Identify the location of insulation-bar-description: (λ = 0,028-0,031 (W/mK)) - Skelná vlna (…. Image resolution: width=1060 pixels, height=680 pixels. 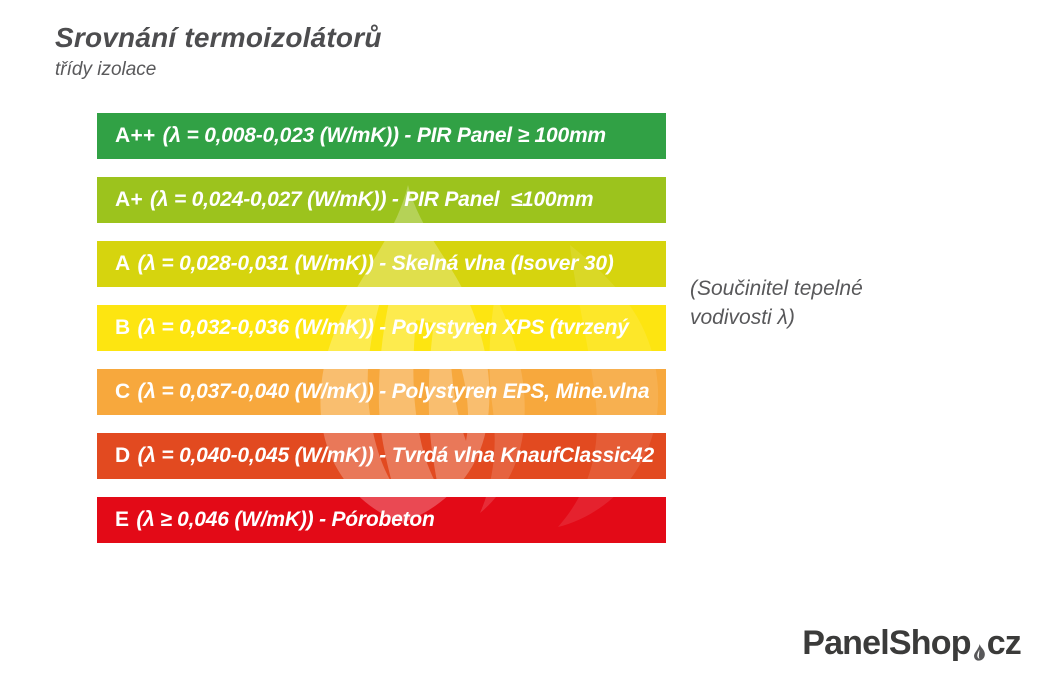
(375, 263).